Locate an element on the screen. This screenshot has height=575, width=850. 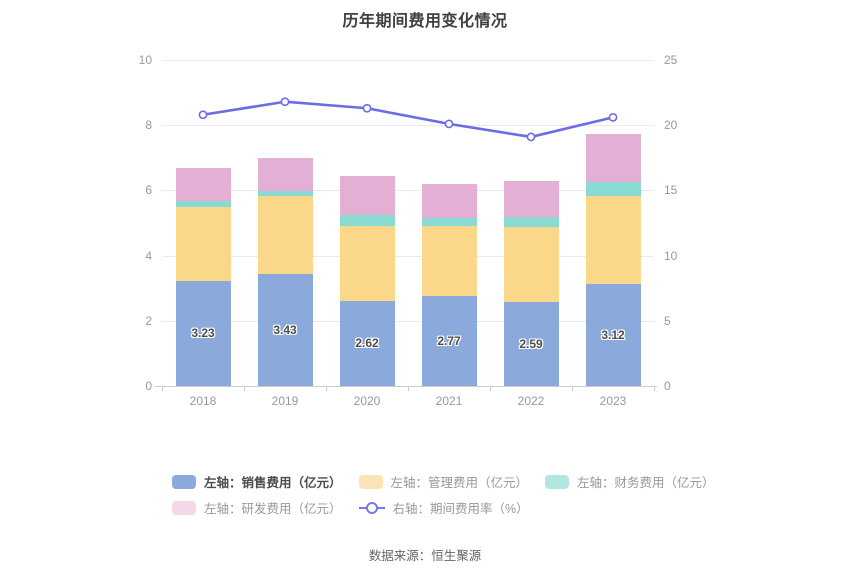
x-axis-category-label: 2019 is located at coordinates (285, 401).